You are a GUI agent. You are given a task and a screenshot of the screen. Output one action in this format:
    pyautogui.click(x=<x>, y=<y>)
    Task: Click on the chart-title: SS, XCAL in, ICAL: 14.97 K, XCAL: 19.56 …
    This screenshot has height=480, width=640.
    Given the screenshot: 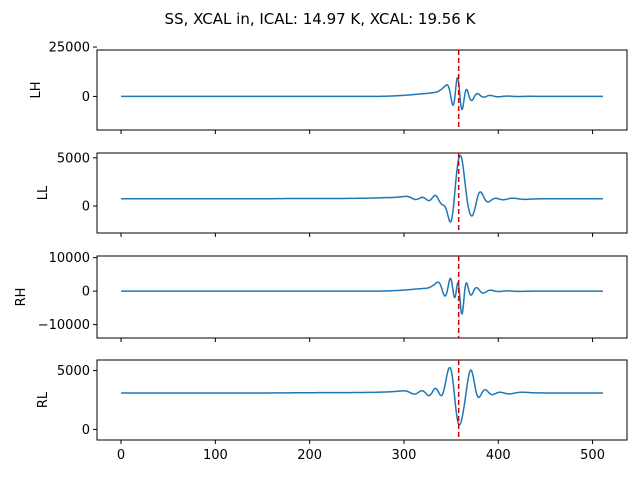 What is the action you would take?
    pyautogui.click(x=321, y=19)
    